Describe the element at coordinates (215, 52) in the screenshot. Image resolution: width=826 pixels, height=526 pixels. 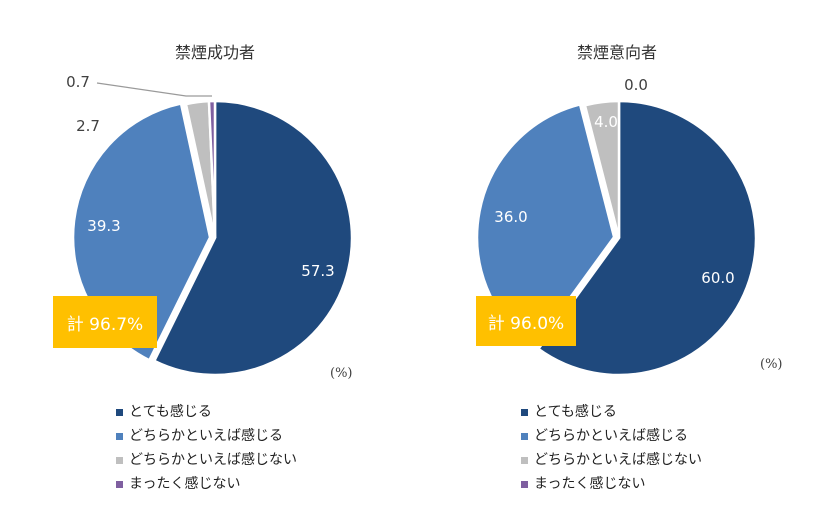
I see `chart1-title: 禁煙成功者` at that location.